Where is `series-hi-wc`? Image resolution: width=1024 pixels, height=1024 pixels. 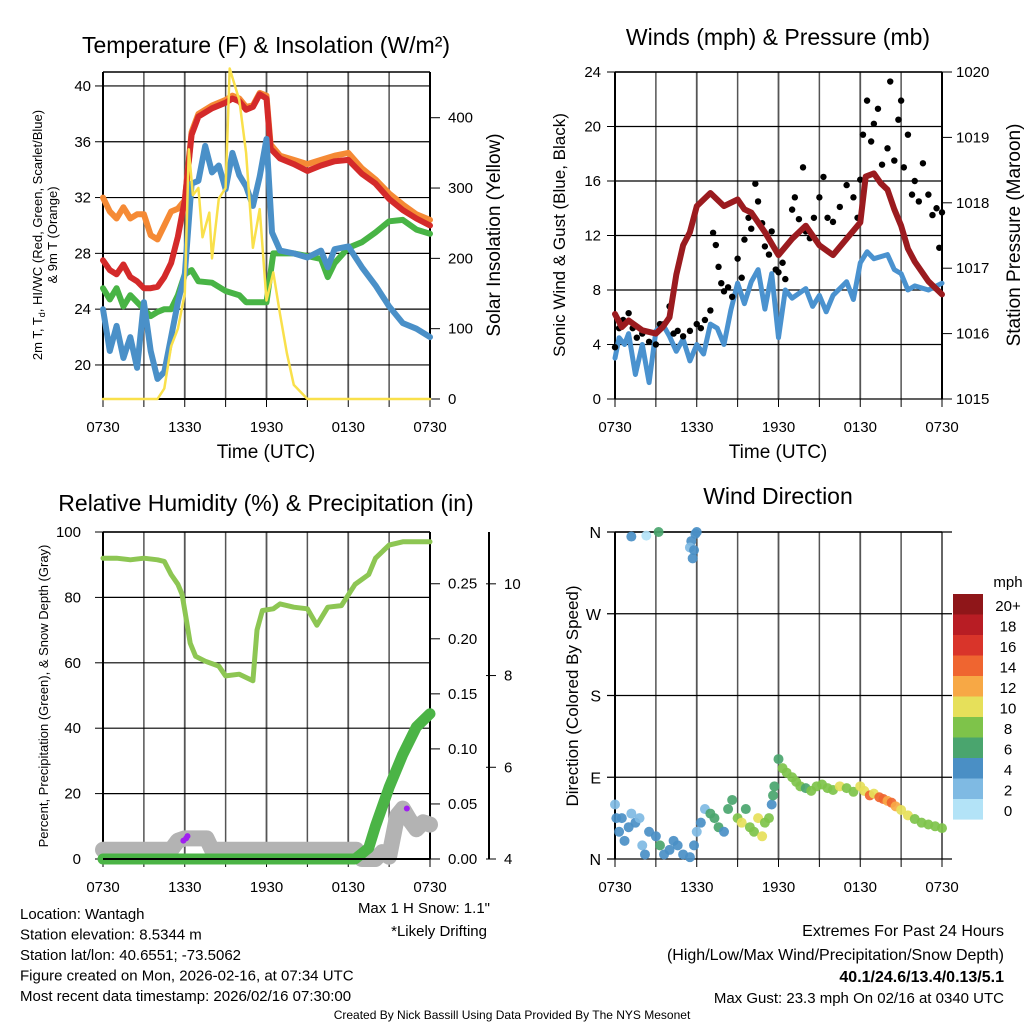 series-hi-wc is located at coordinates (266, 259).